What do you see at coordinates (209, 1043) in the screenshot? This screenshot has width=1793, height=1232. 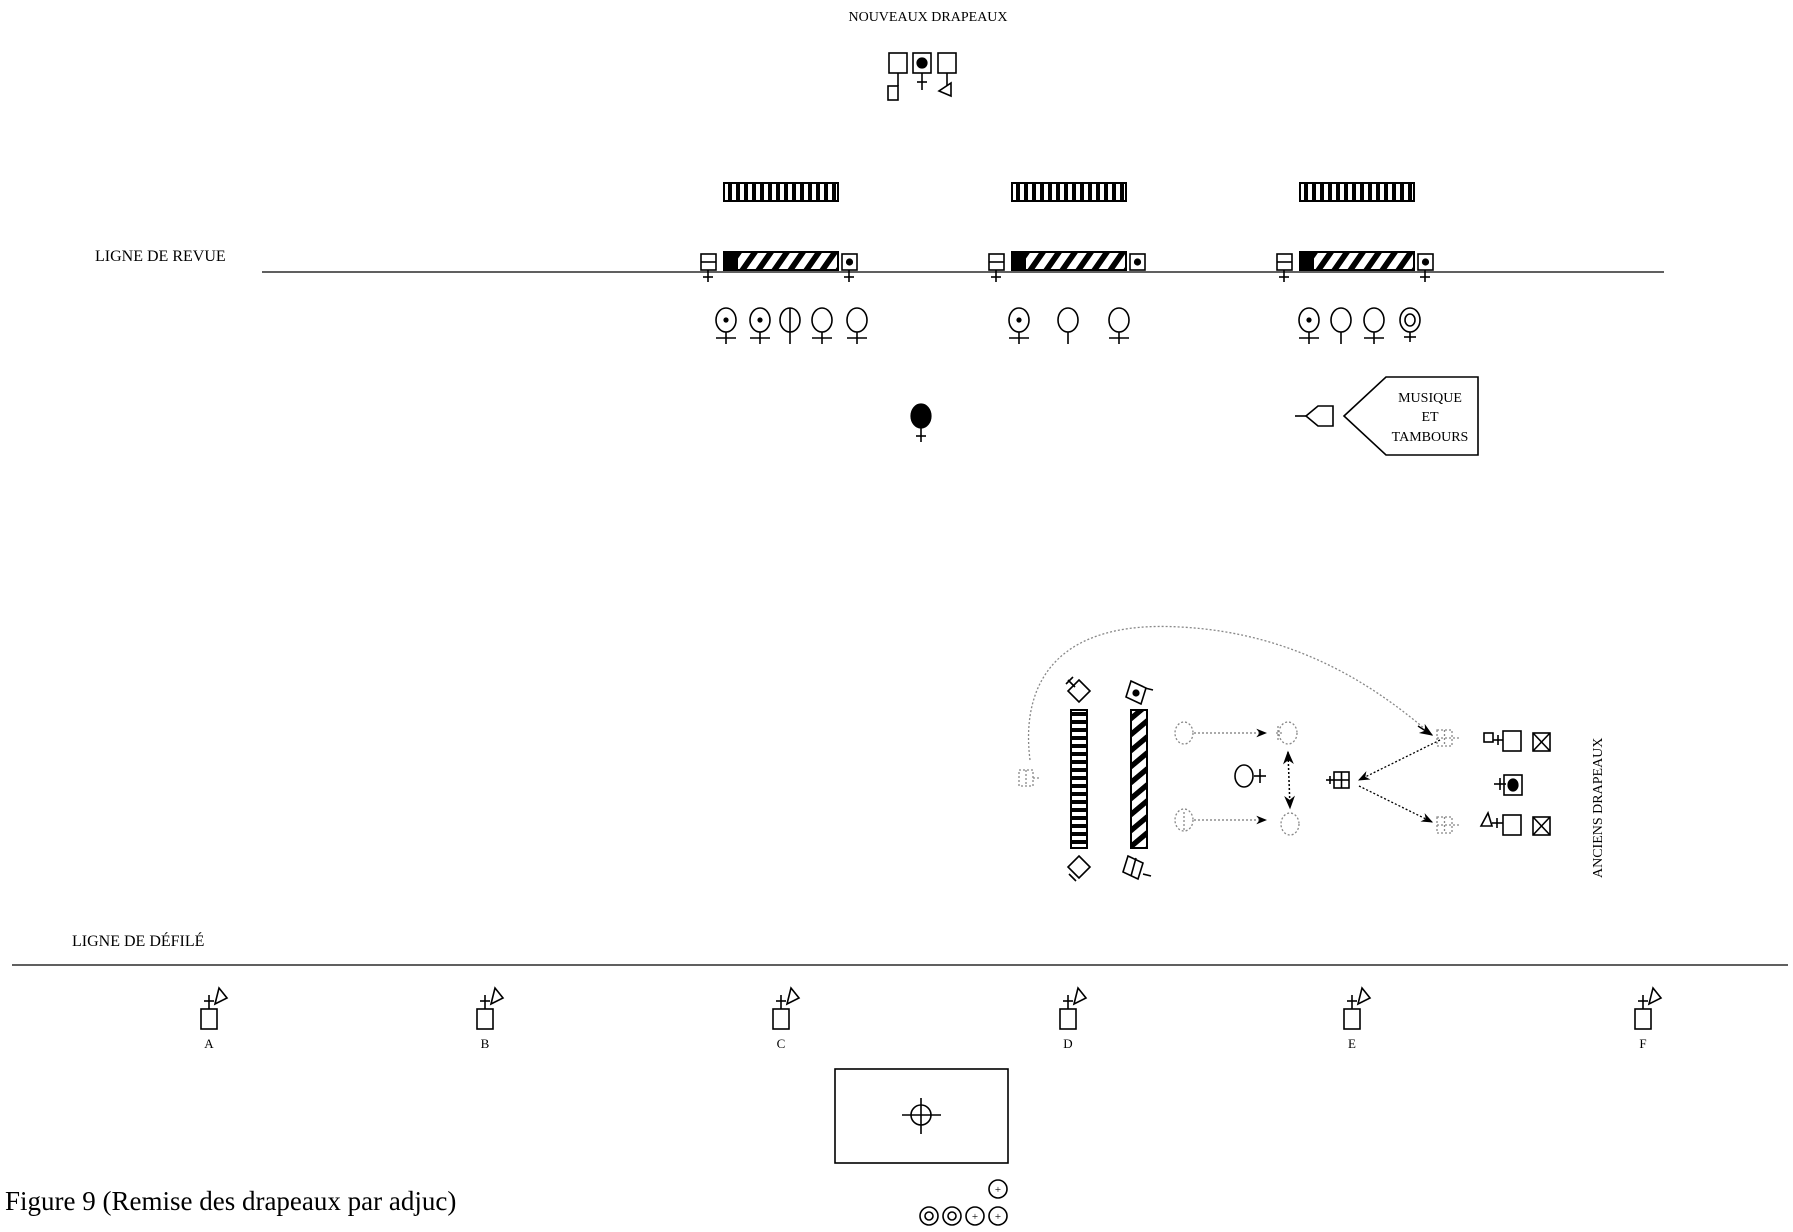 I see `parade-marker-label: A` at bounding box center [209, 1043].